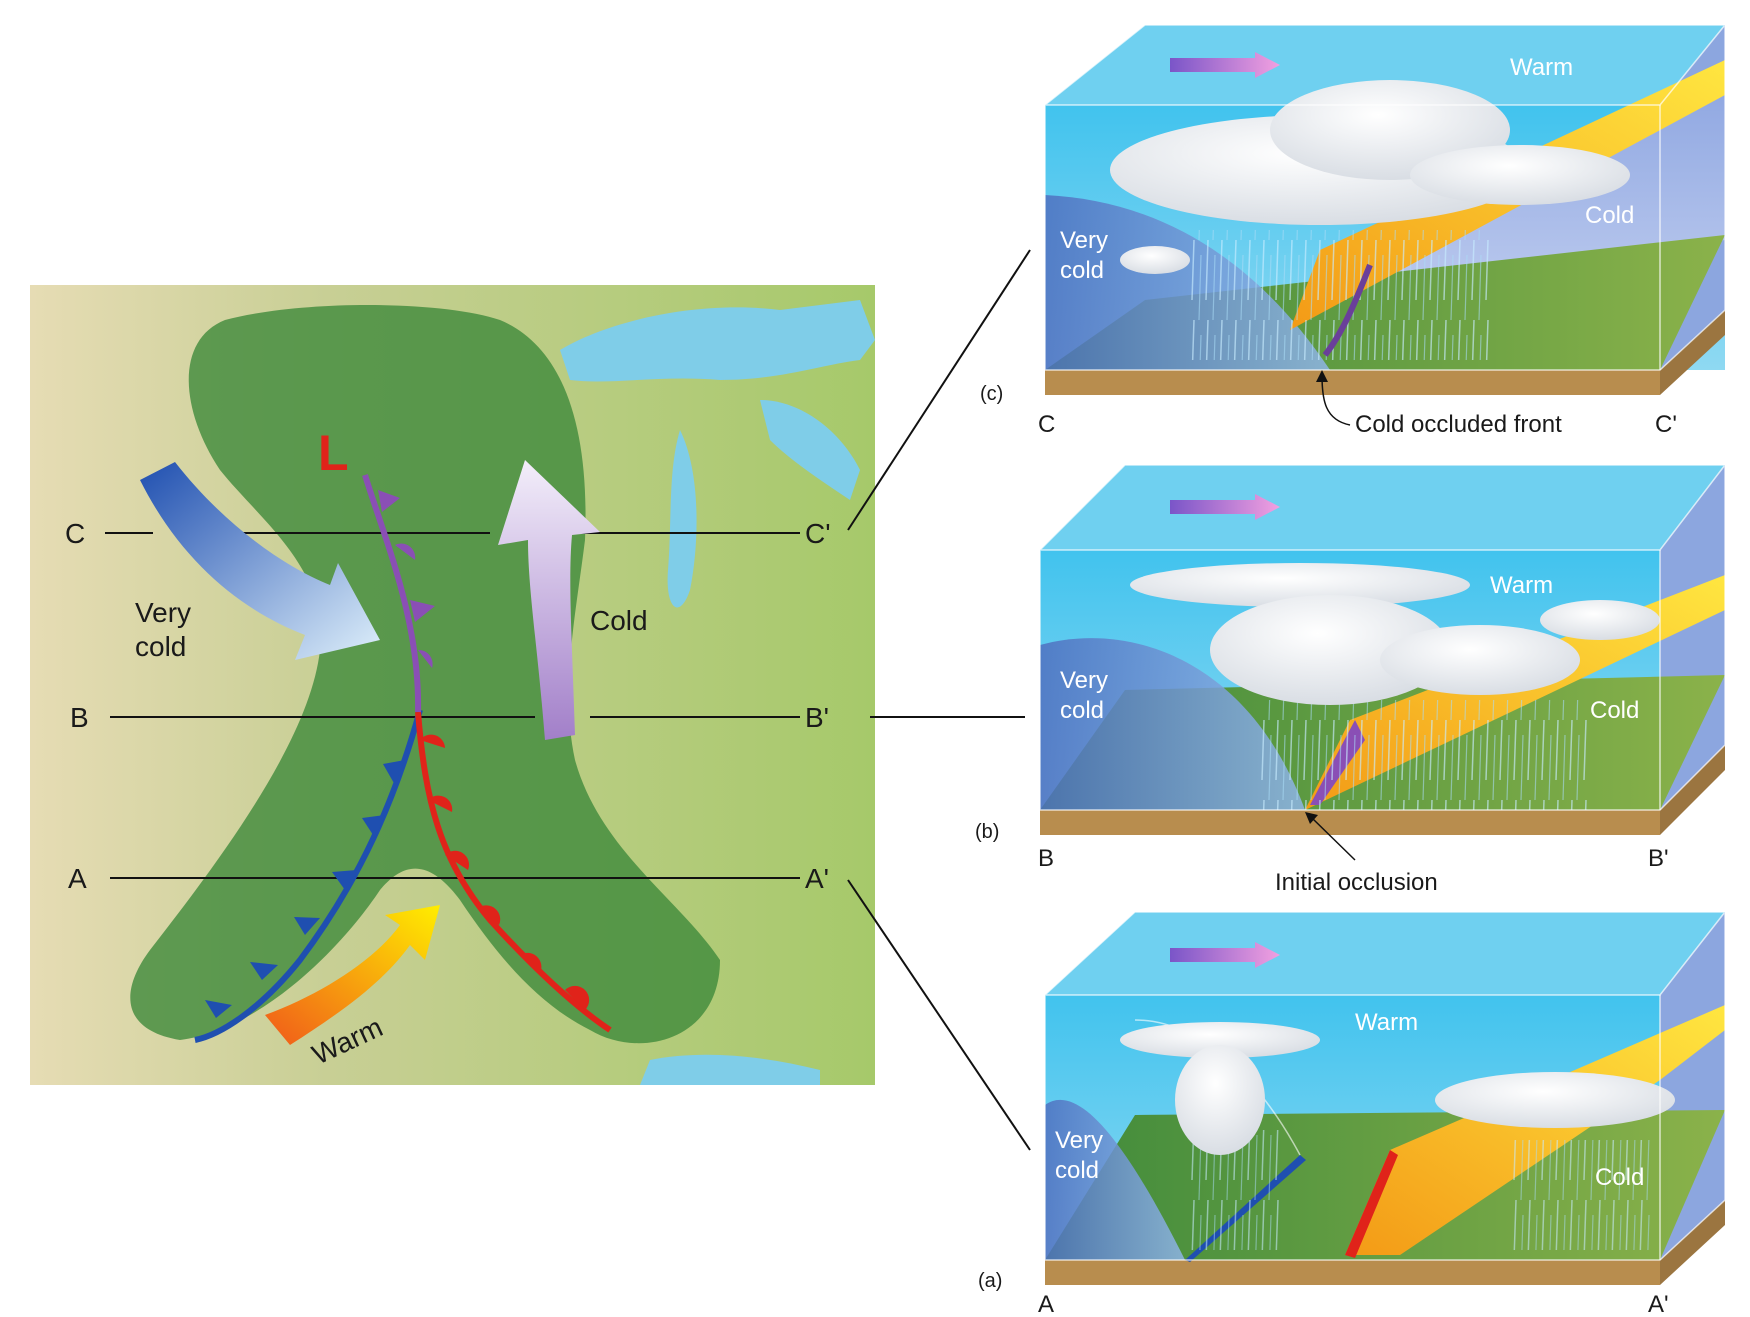 This screenshot has width=1750, height=1317. I want to click on panel-c-warm-label: Warm, so click(1541, 67).